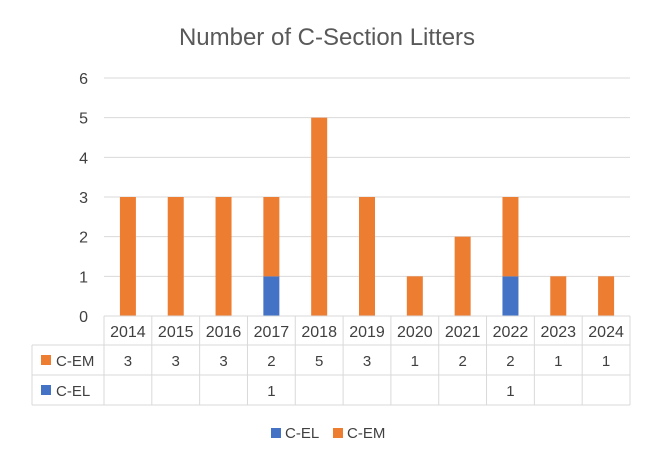  I want to click on table-series-label: C-EL, so click(73, 391).